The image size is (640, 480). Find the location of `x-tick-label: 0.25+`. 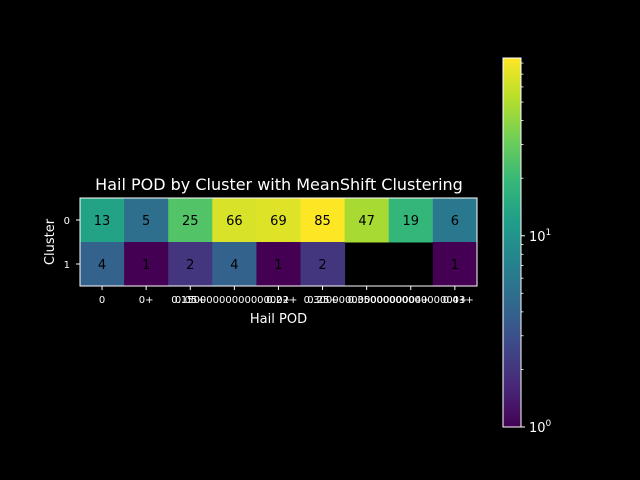

x-tick-label: 0.25+ is located at coordinates (322, 300).